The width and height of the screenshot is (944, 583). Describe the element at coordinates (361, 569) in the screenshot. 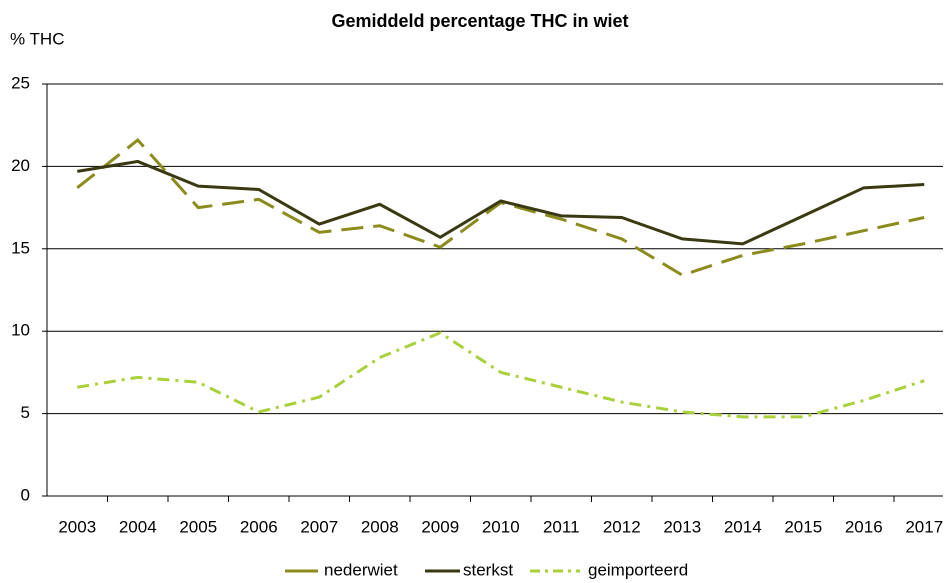

I see `legend-label: nederwiet` at that location.